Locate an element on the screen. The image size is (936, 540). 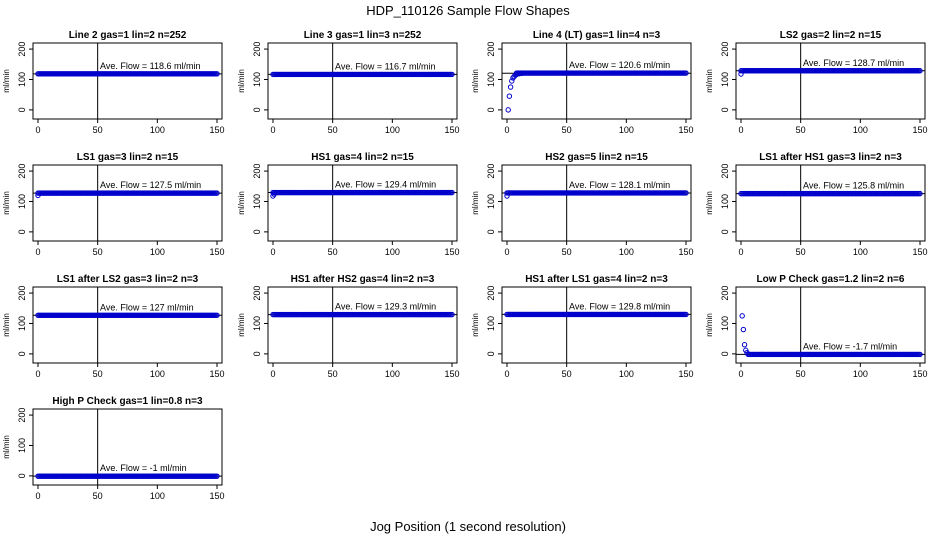
figure-title: HDP_110126 Sample Flow Shapes is located at coordinates (468, 10).